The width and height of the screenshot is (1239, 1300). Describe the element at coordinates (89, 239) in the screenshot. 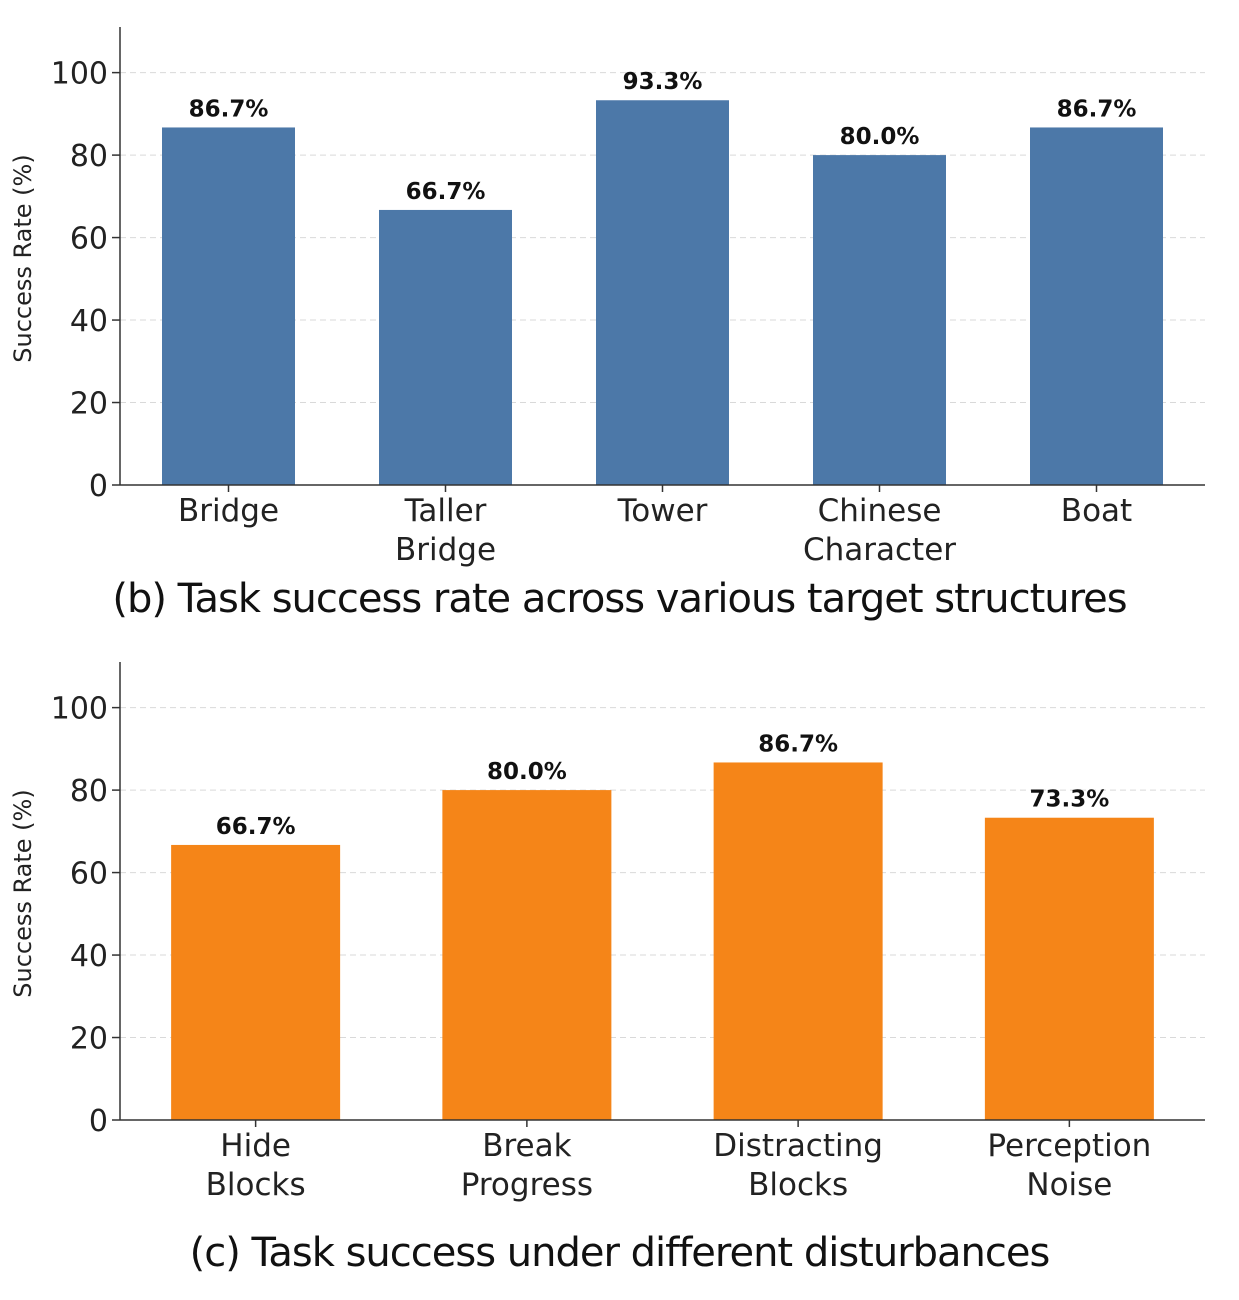

I see `chart-b-y-tick-label: 60` at that location.